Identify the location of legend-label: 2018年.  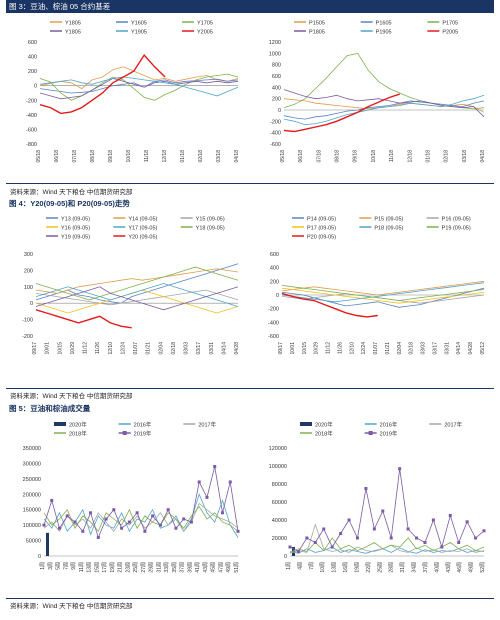
(78, 434).